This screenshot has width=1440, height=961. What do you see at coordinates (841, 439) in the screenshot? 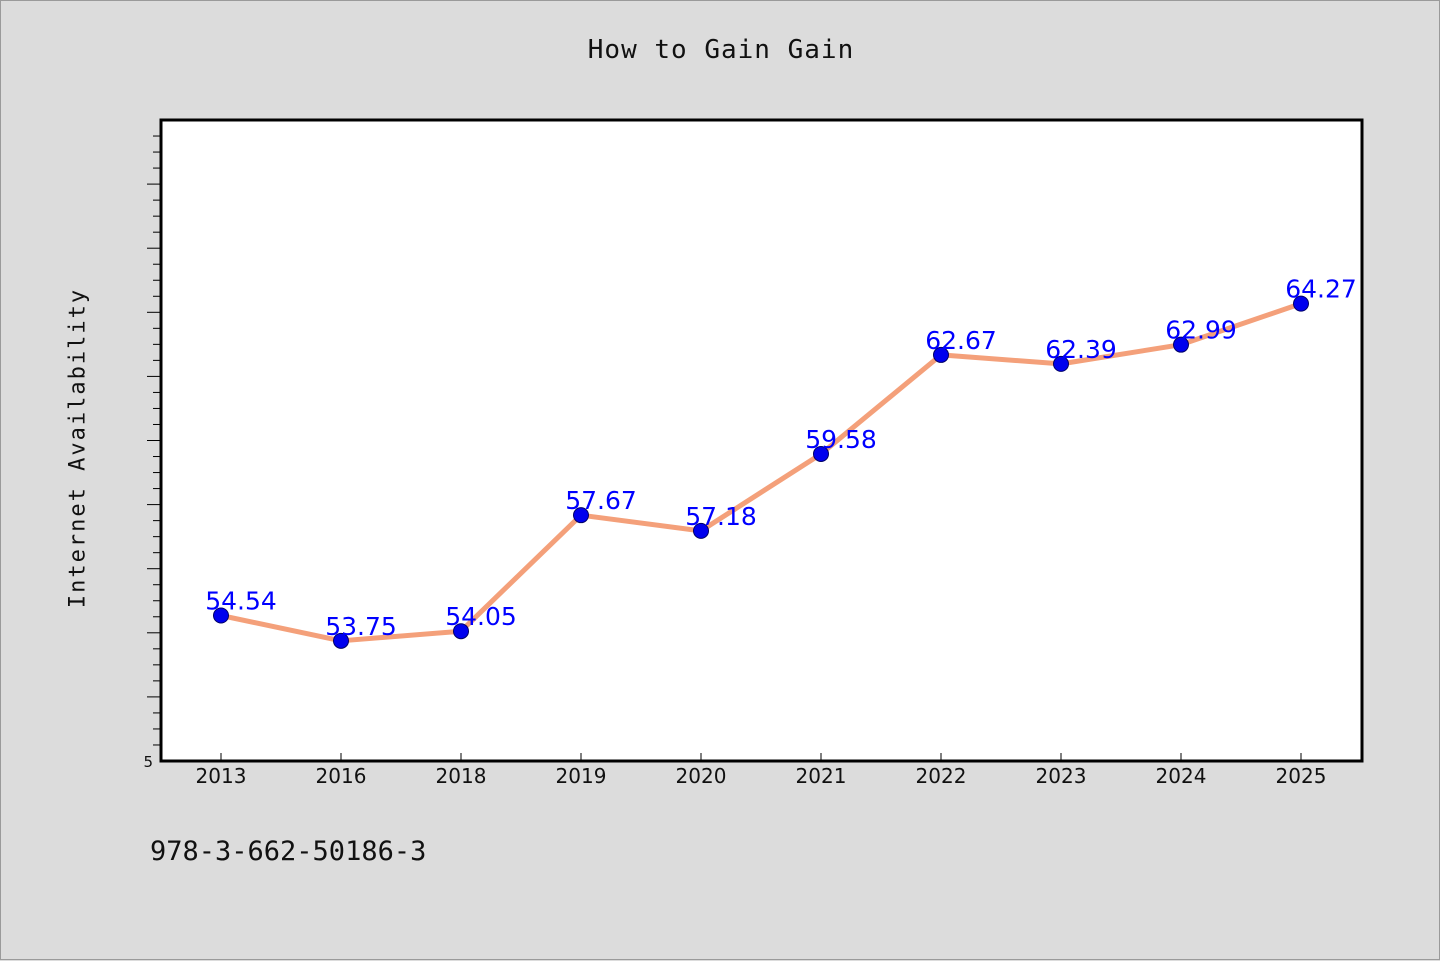
I see `data-label: 59.58` at bounding box center [841, 439].